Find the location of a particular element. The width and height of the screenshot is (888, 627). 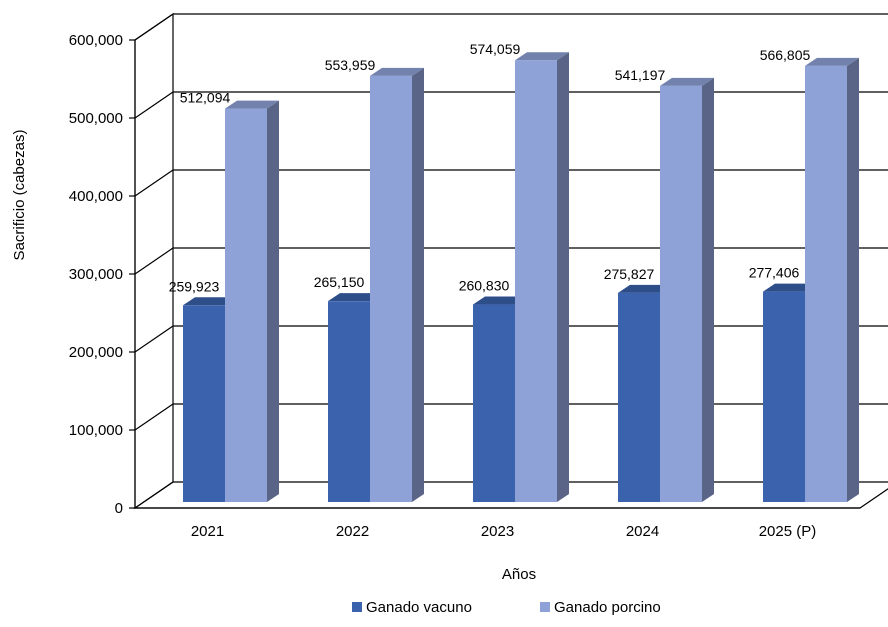

x-tick-label: 2025 (P) is located at coordinates (788, 531).